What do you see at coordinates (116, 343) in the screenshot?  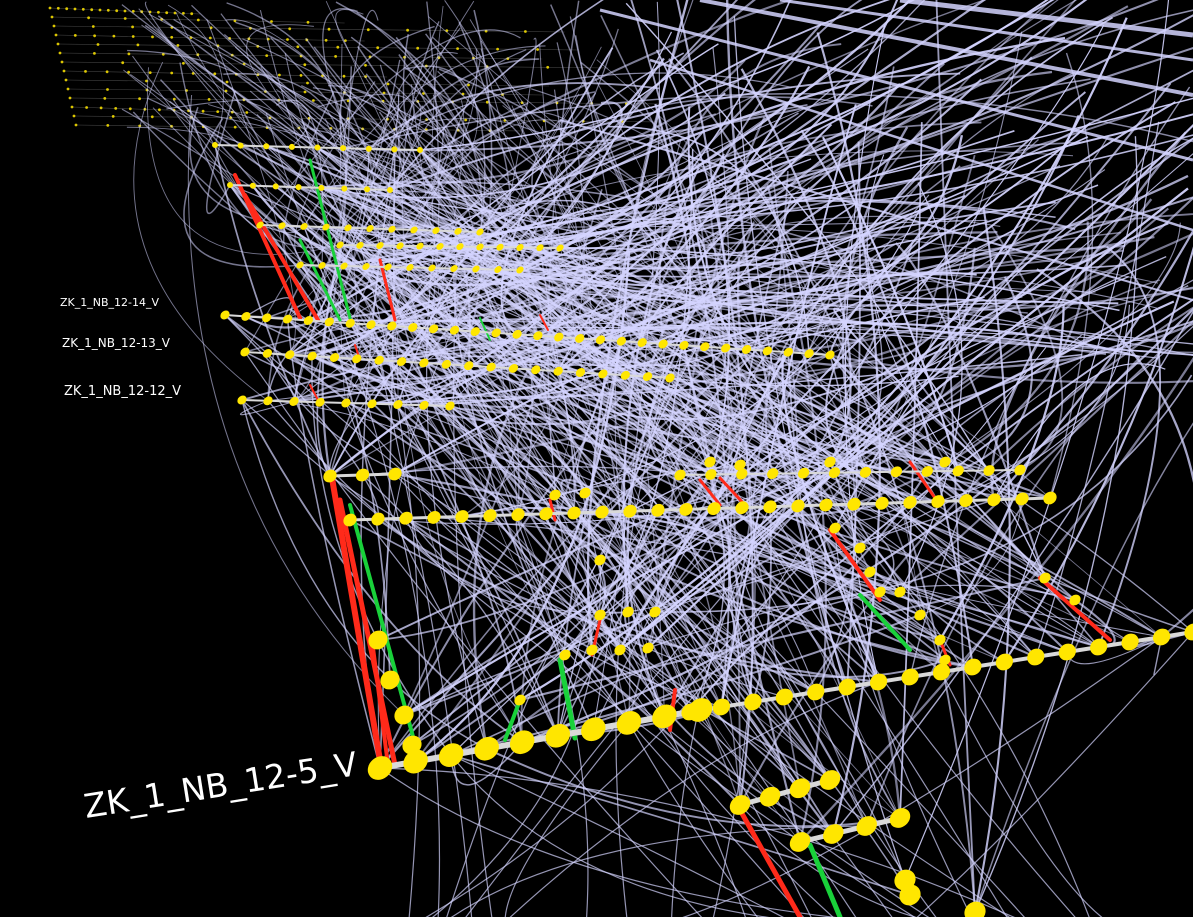 I see `track-label-12-13: ZK_1_NB_12-13_V` at bounding box center [116, 343].